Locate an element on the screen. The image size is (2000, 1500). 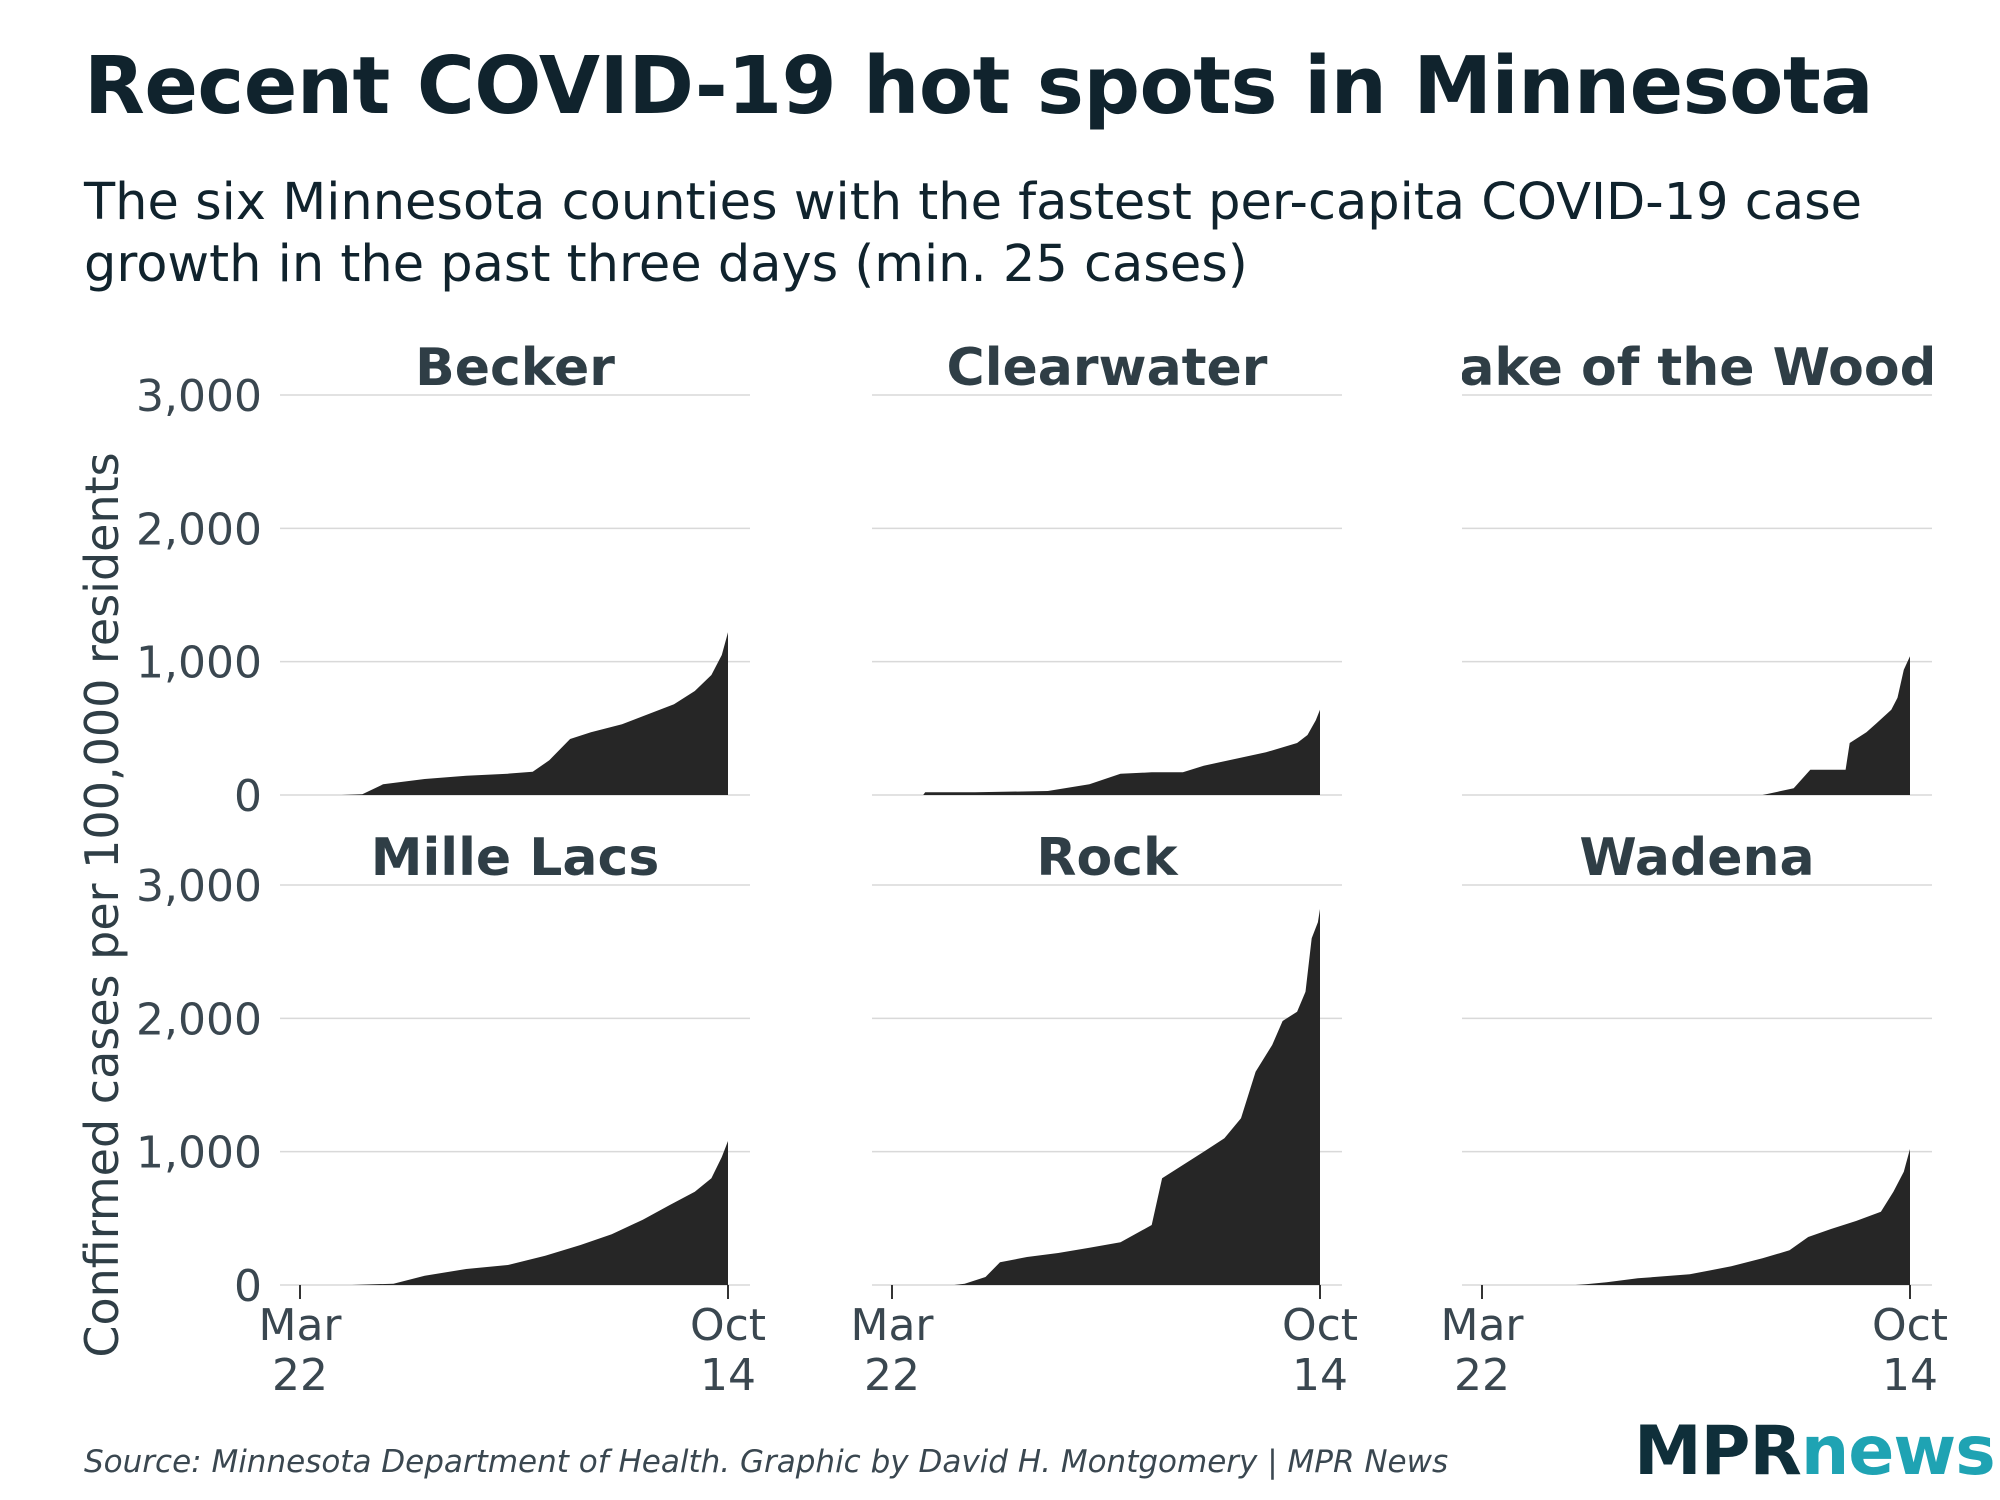
mpr-news-logo: MPRnews is located at coordinates (1815, 1452).